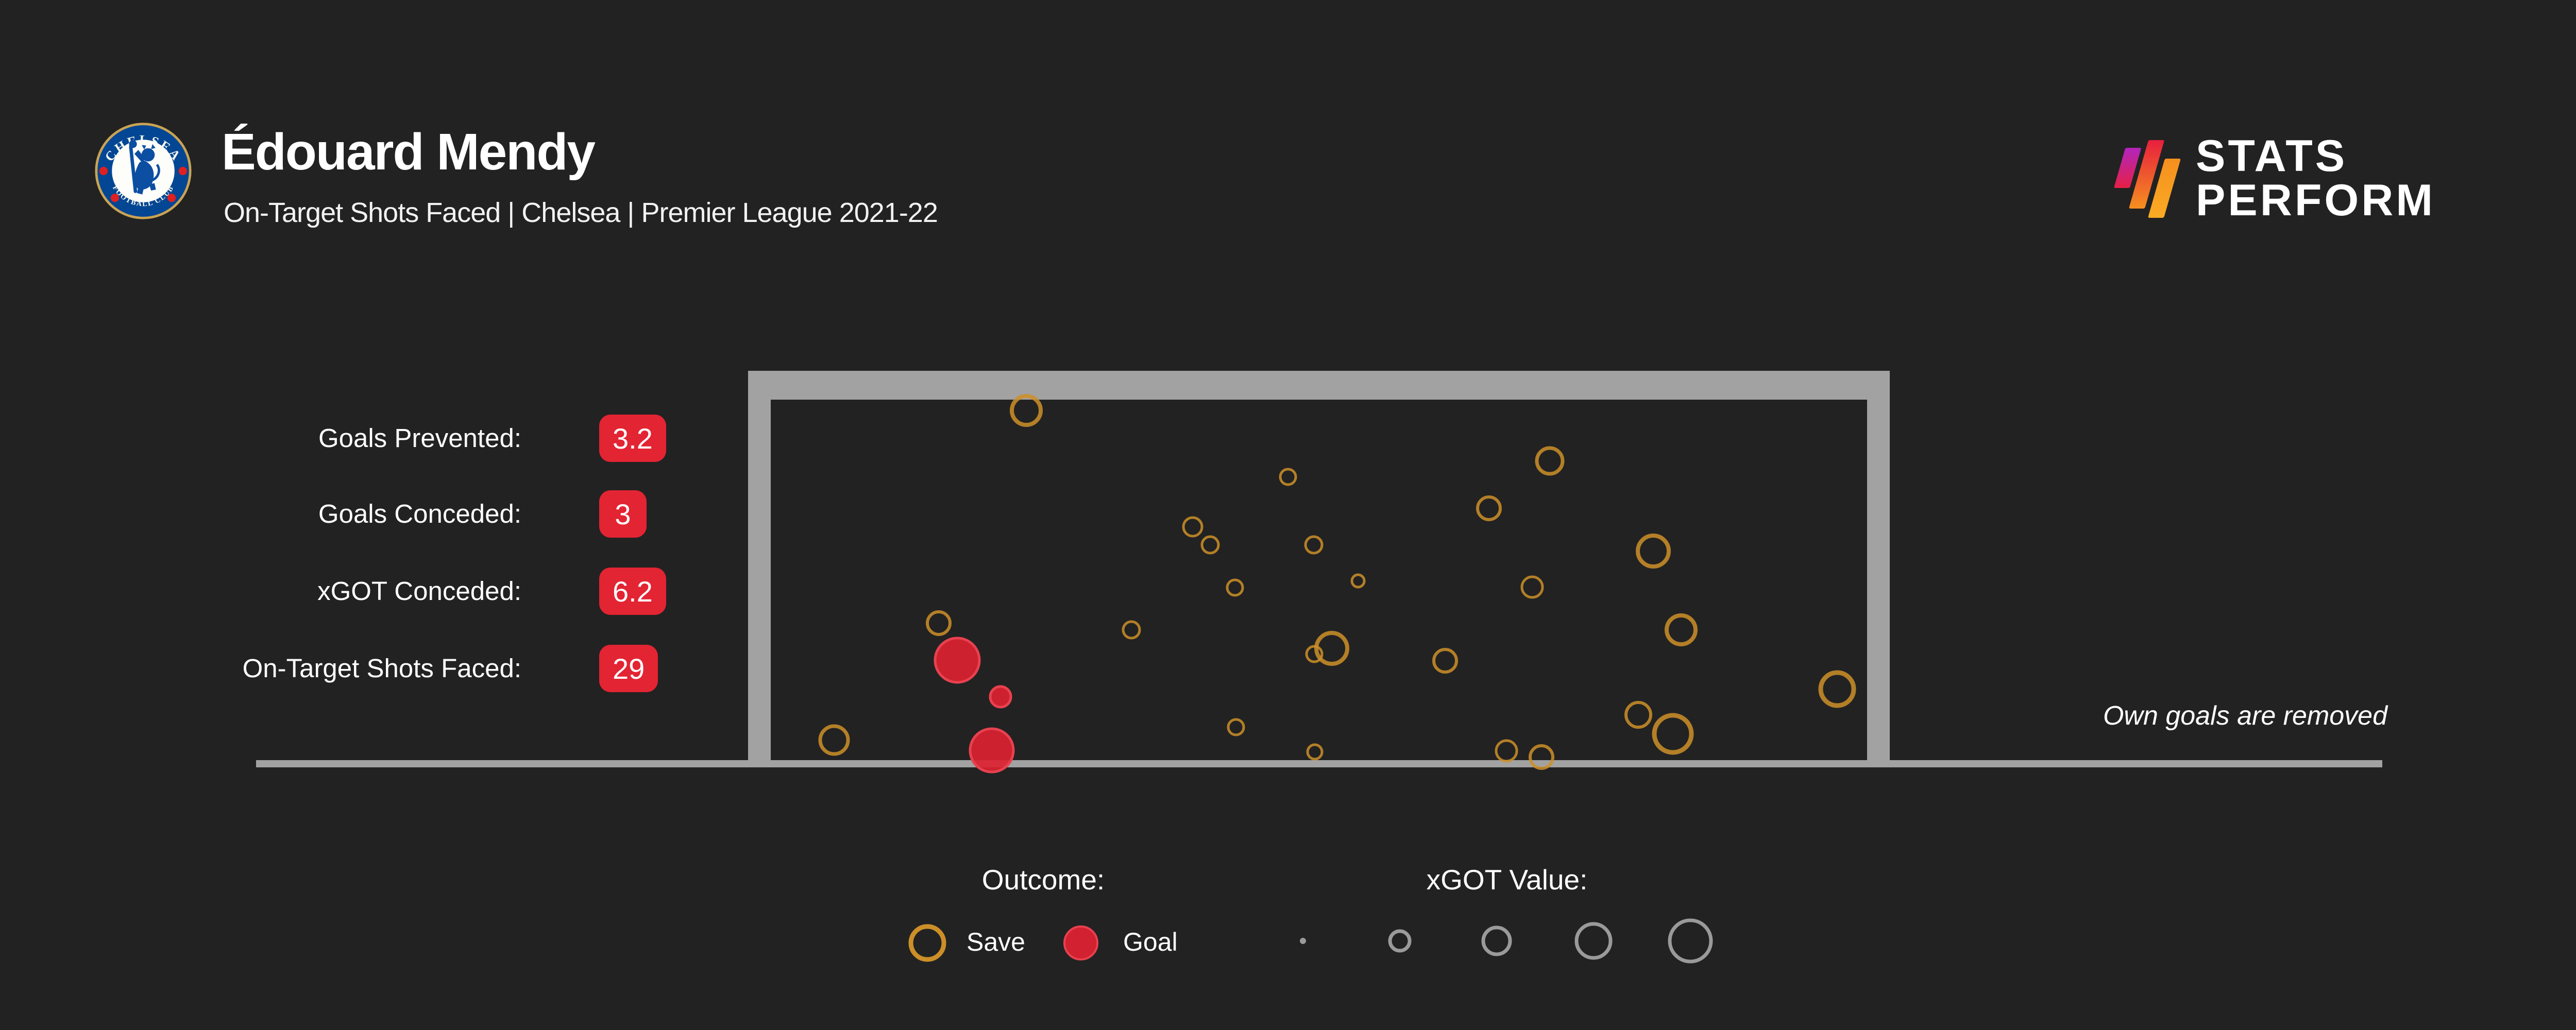 Image resolution: width=2576 pixels, height=1030 pixels. What do you see at coordinates (1043, 880) in the screenshot?
I see `legend-outcome-label: Outcome:` at bounding box center [1043, 880].